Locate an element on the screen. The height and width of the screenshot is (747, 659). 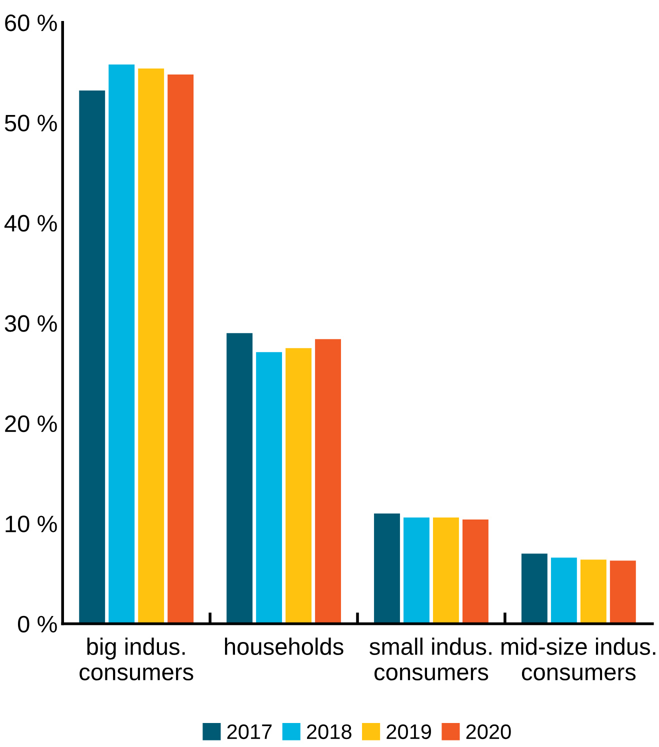
x-tick-label: households is located at coordinates (284, 646).